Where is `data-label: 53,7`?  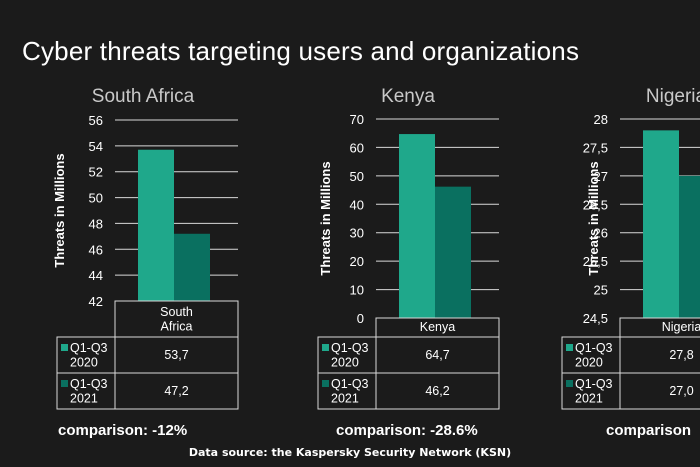
data-label: 53,7 is located at coordinates (176, 355).